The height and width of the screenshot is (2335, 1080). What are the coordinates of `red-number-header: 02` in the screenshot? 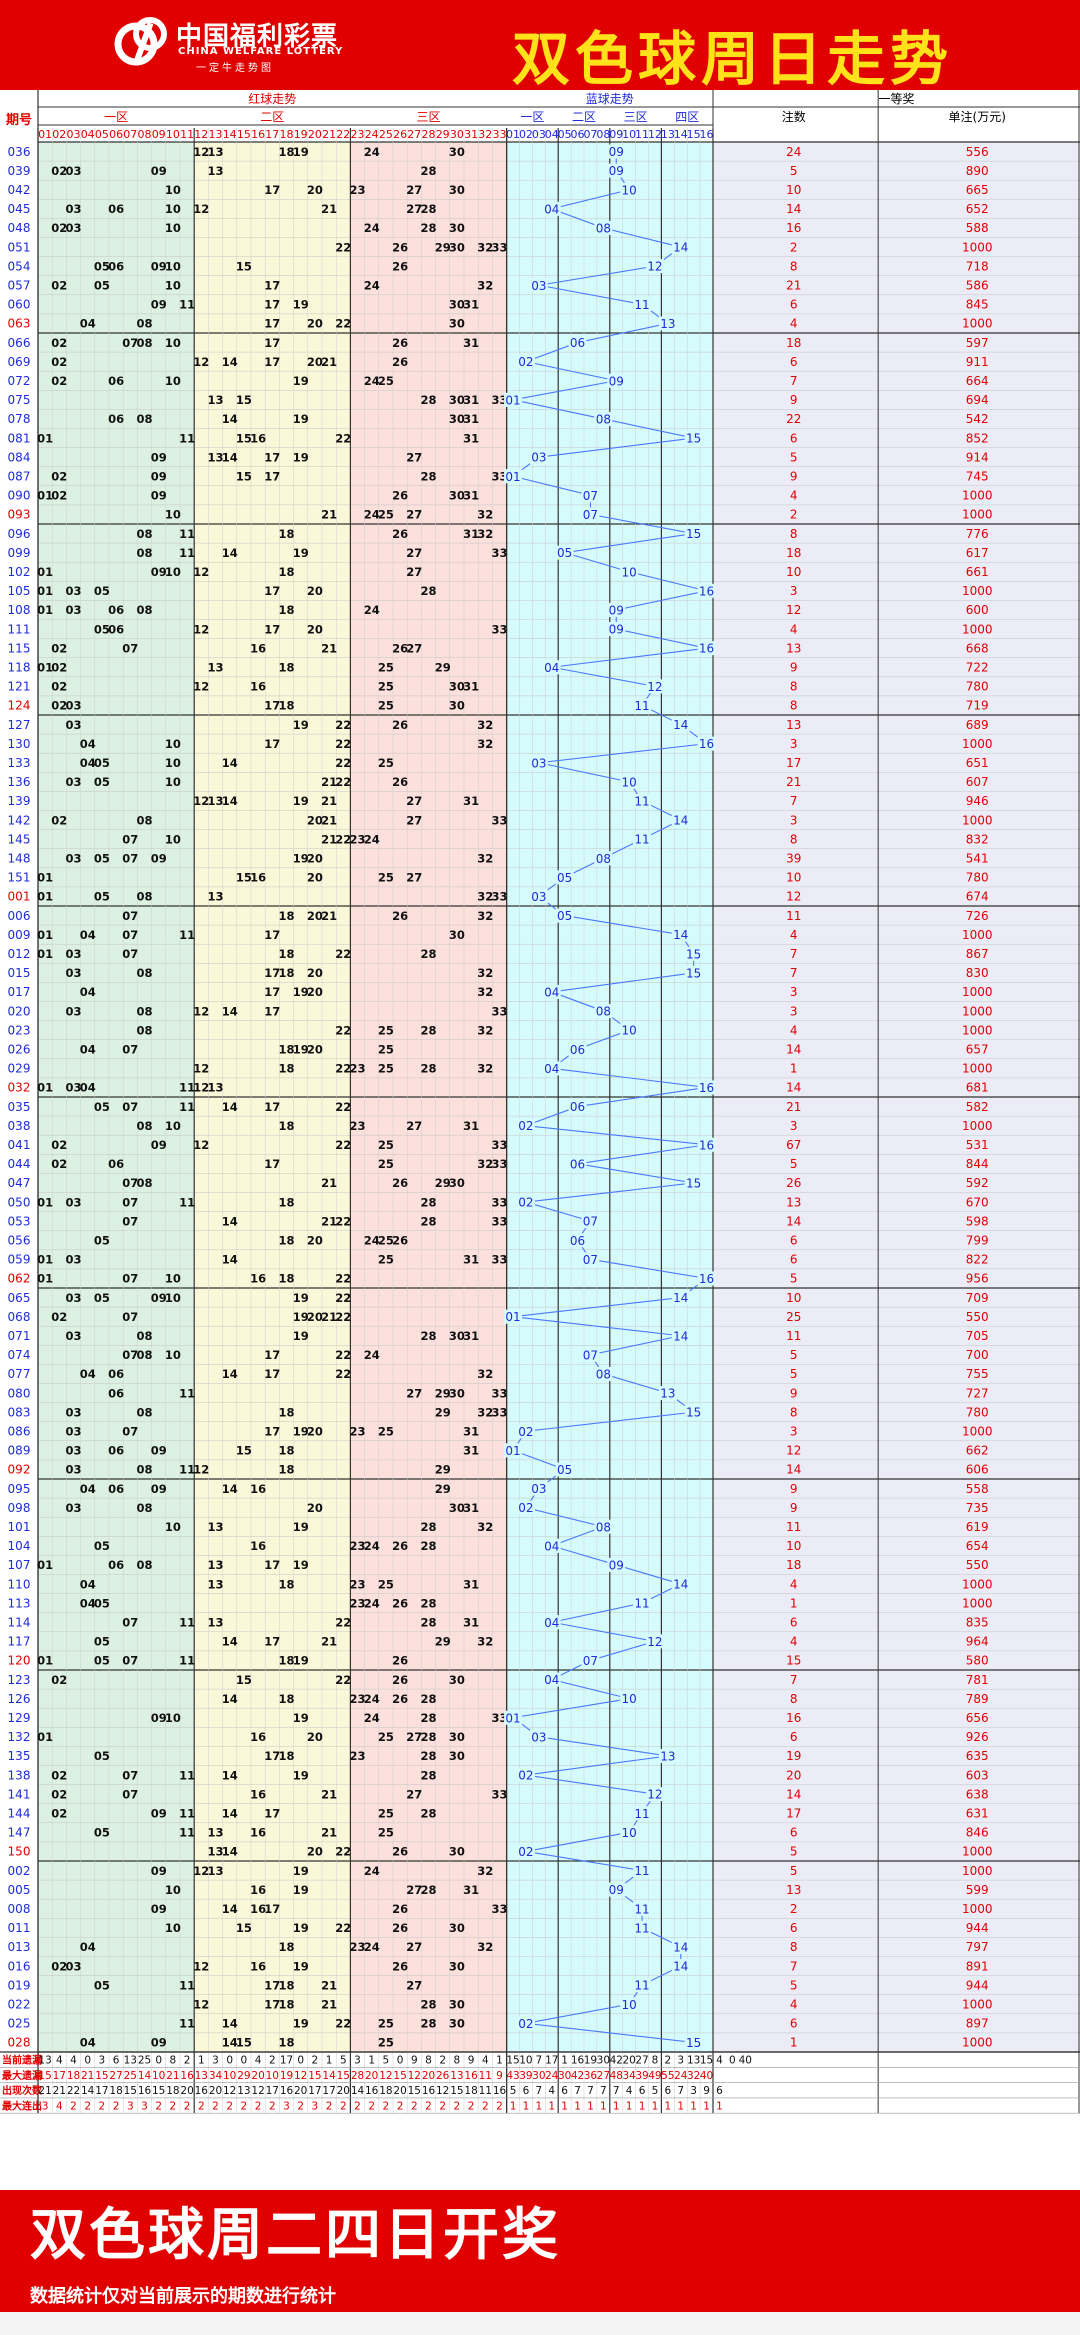 It's located at (59, 134).